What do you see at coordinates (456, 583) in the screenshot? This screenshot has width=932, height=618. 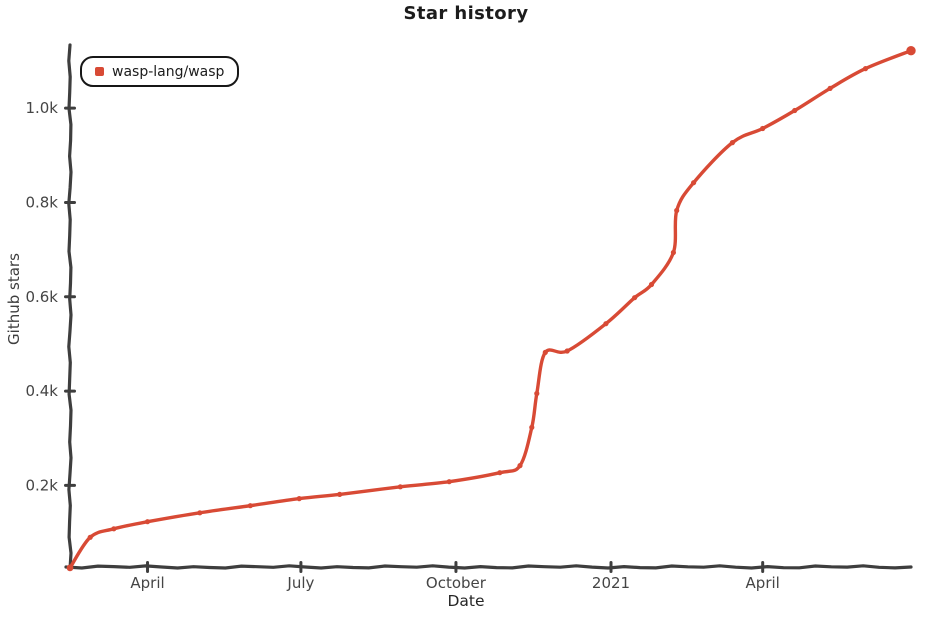 I see `x-tick-label: October` at bounding box center [456, 583].